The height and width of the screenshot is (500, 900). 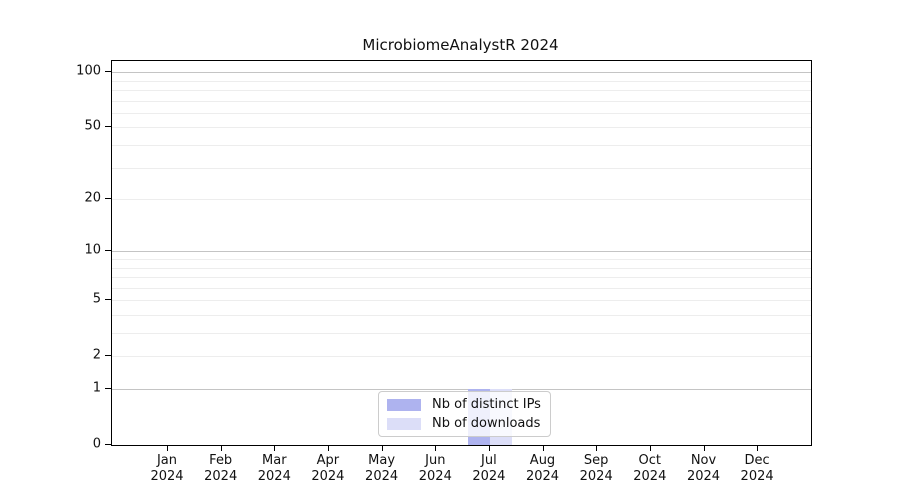 What do you see at coordinates (703, 468) in the screenshot?
I see `x-tick-label: Nov 2024` at bounding box center [703, 468].